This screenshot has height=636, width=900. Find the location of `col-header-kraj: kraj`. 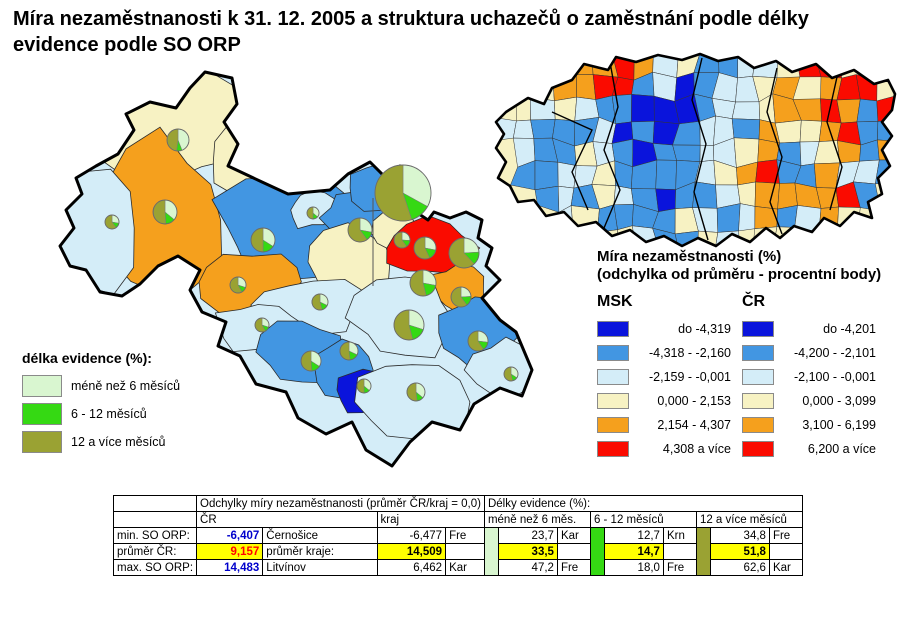

col-header-kraj: kraj is located at coordinates (430, 519).